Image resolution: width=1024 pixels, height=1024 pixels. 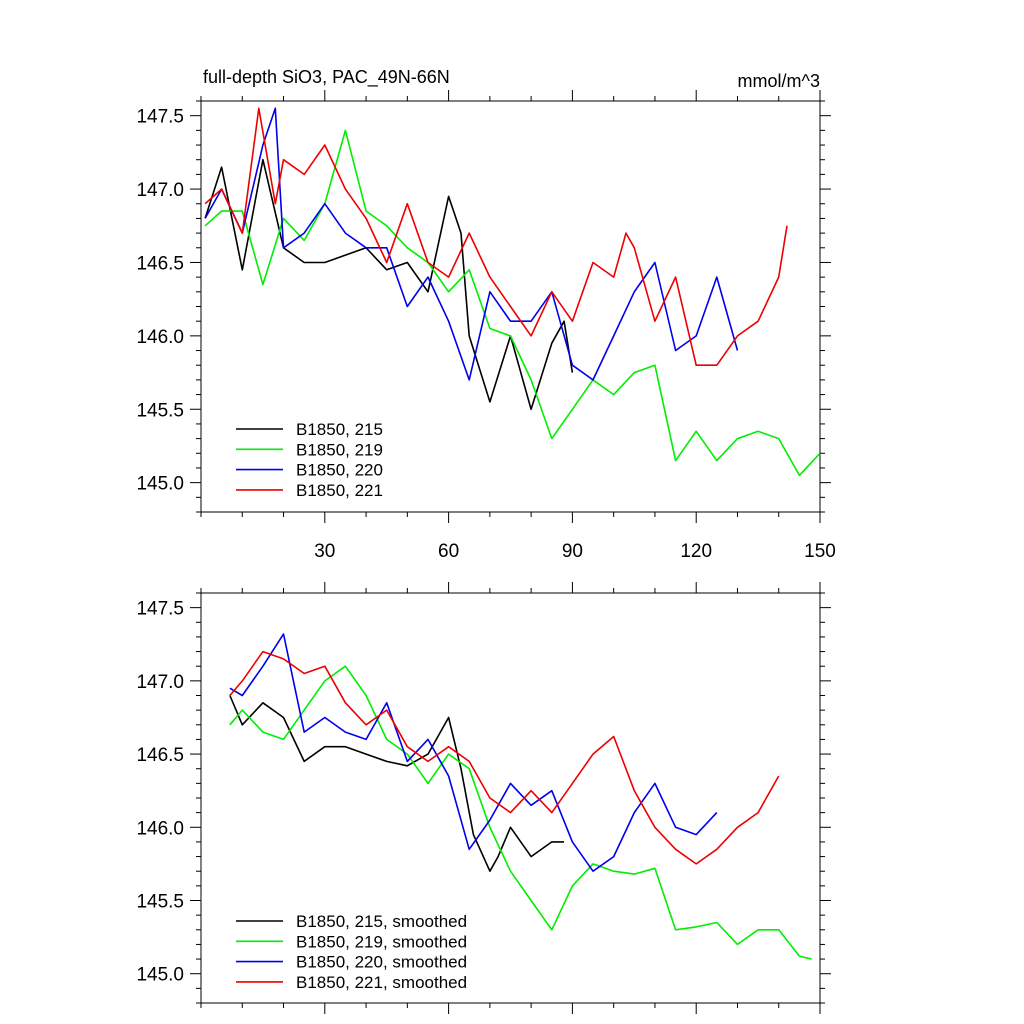 I want to click on x-tick-label: 60, so click(x=448, y=551).